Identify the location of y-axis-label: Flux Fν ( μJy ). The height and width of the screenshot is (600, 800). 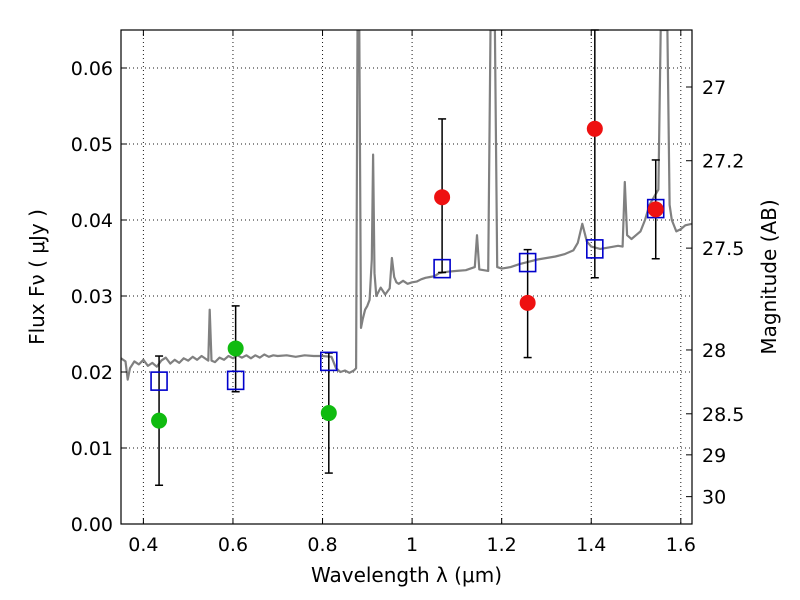
(37, 277).